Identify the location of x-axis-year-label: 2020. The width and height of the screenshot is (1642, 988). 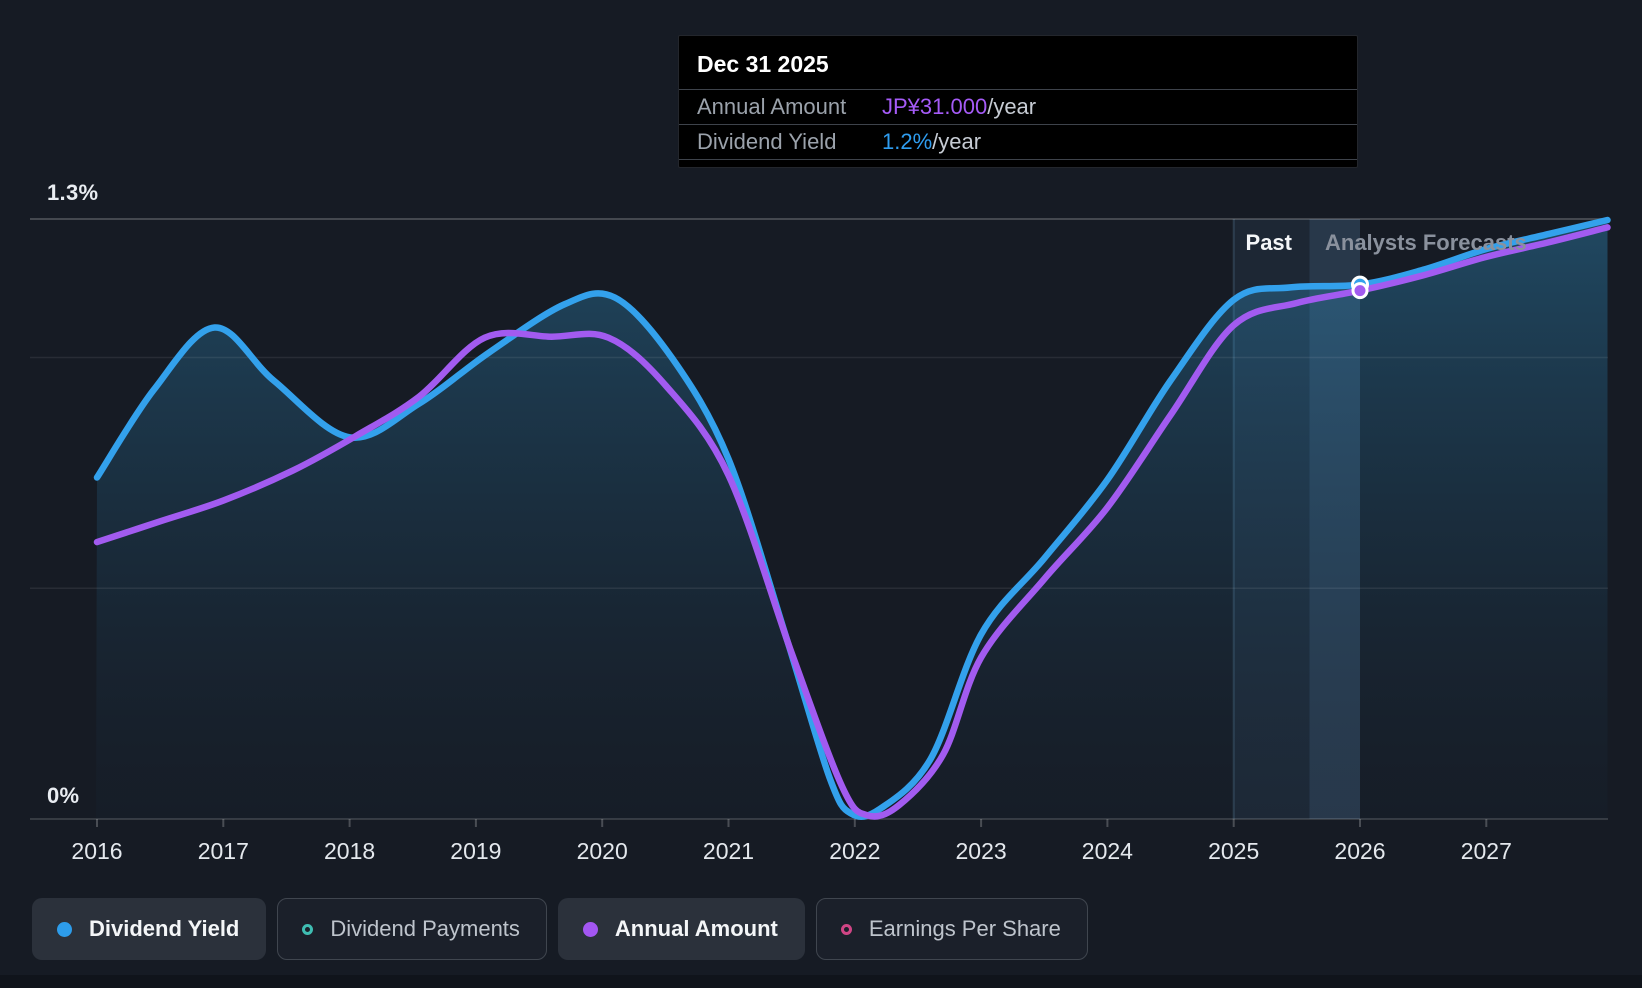
(602, 851).